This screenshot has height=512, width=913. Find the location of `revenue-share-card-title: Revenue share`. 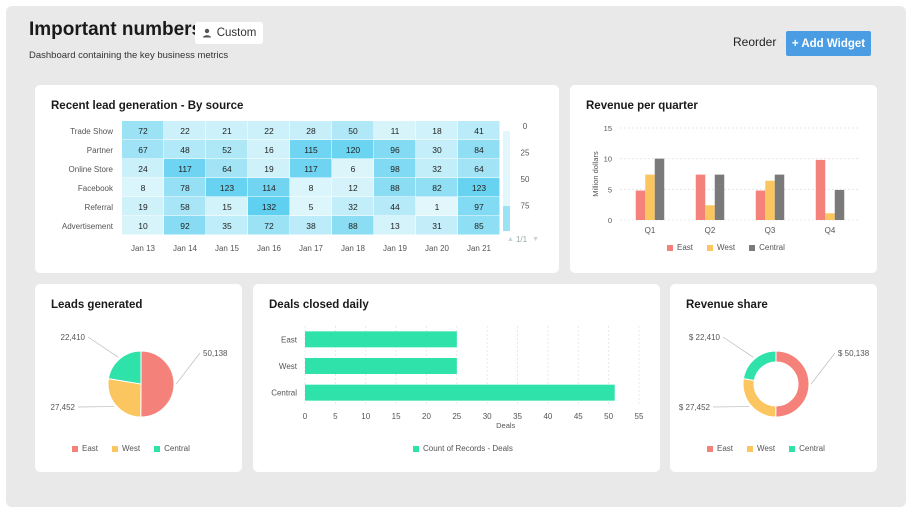

revenue-share-card-title: Revenue share is located at coordinates (727, 305).